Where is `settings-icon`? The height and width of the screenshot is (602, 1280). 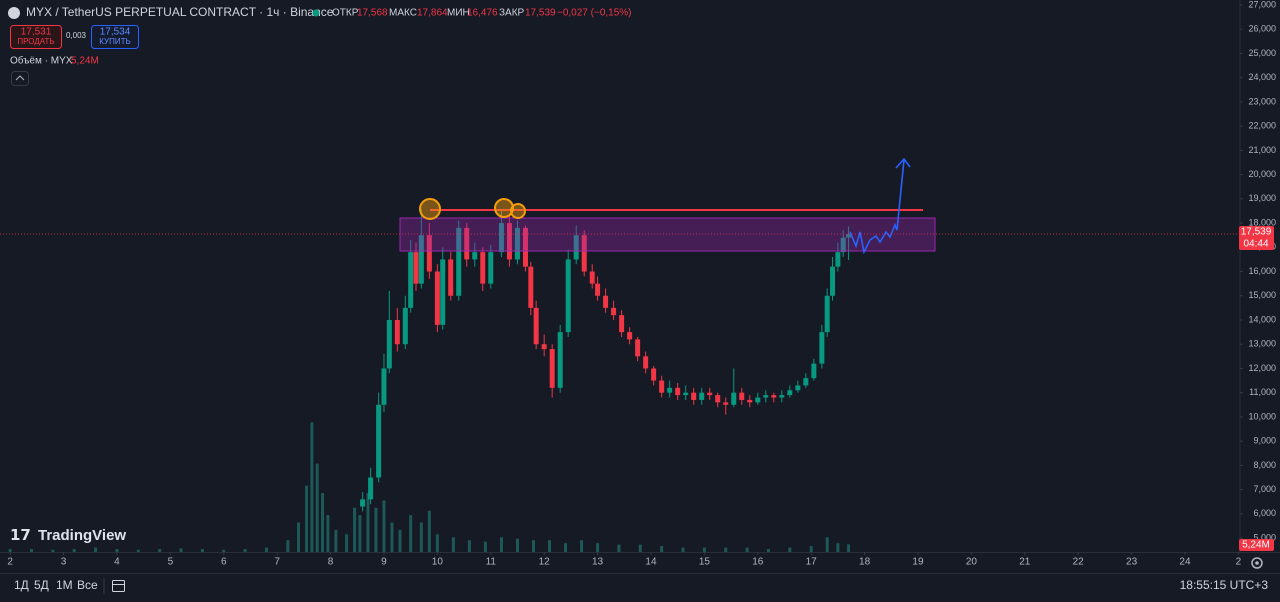 settings-icon is located at coordinates (1257, 563).